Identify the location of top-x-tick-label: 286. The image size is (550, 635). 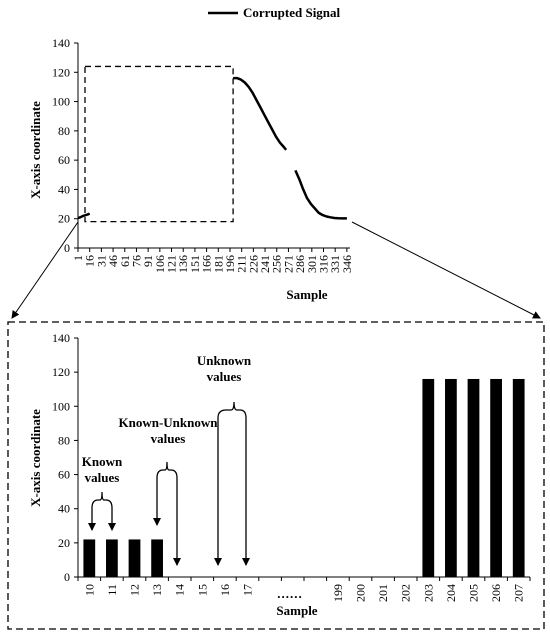
(300, 264).